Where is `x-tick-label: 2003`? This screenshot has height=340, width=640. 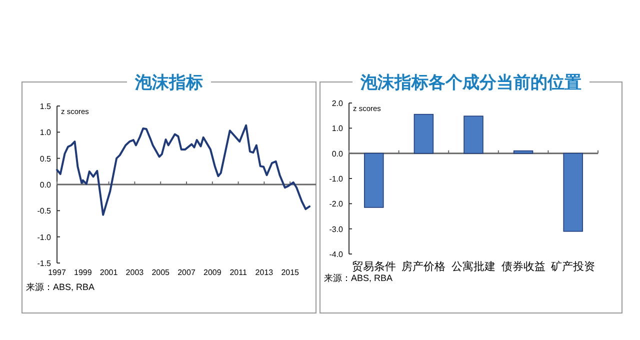 x-tick-label: 2003 is located at coordinates (135, 272).